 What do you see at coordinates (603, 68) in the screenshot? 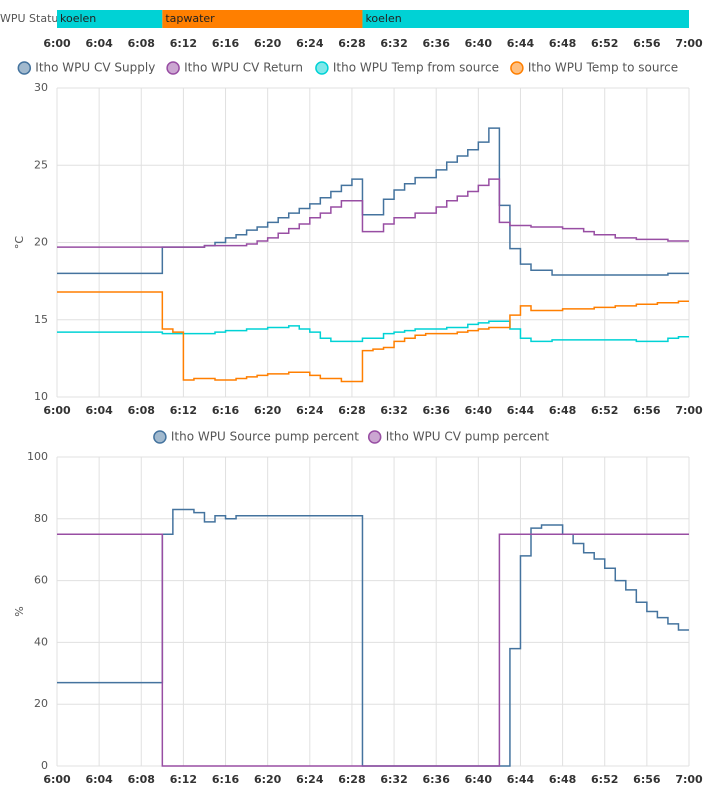
I see `legend-label: Itho WPU Temp to source` at bounding box center [603, 68].